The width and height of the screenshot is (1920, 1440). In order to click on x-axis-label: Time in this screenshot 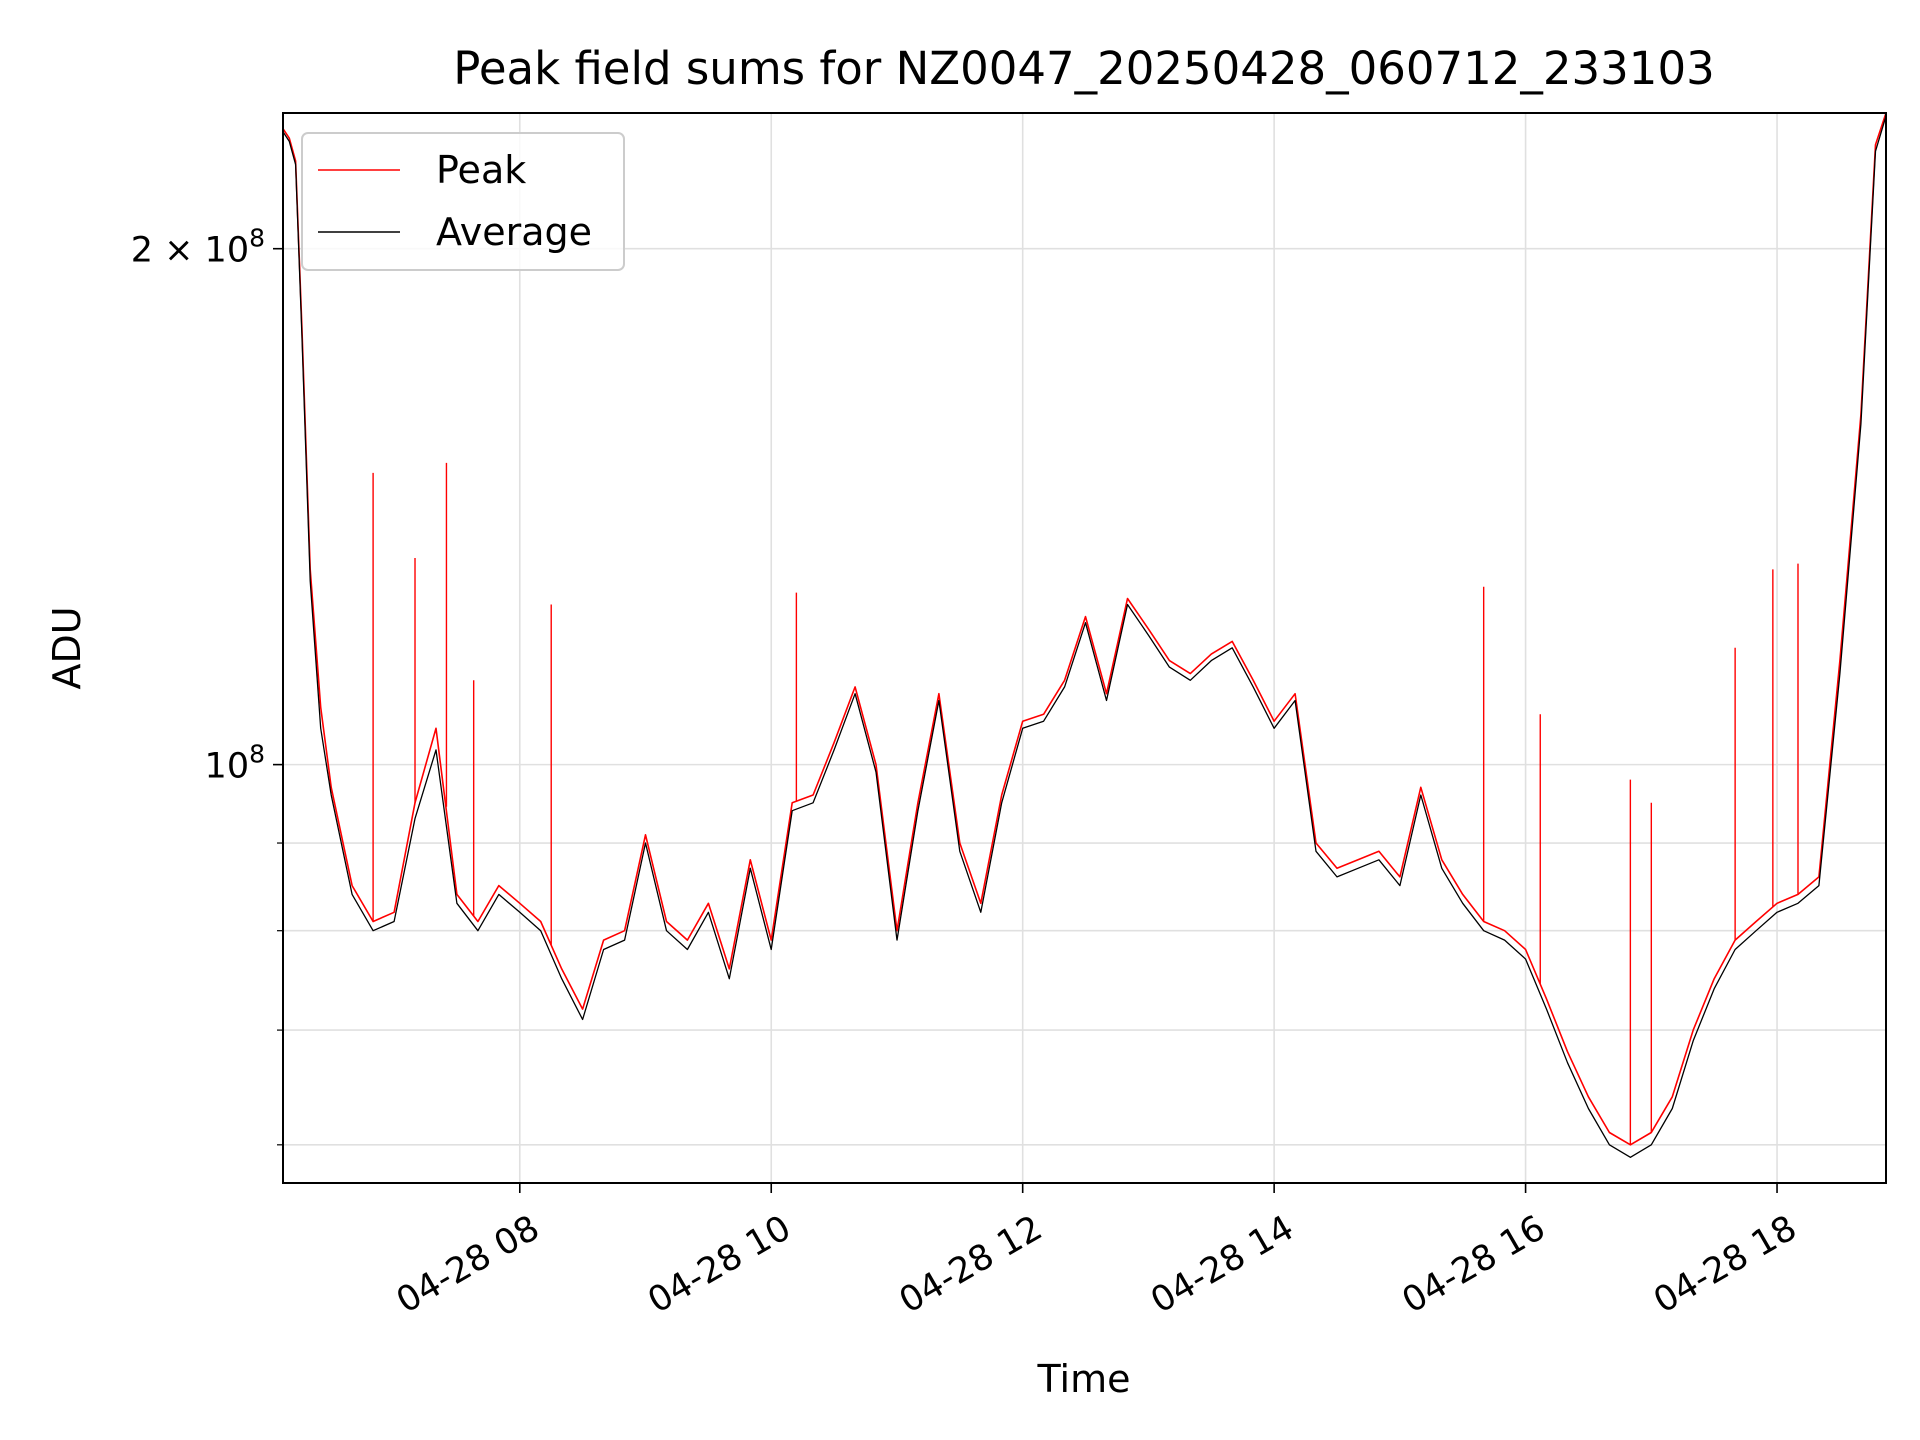, I will do `click(1084, 1379)`.